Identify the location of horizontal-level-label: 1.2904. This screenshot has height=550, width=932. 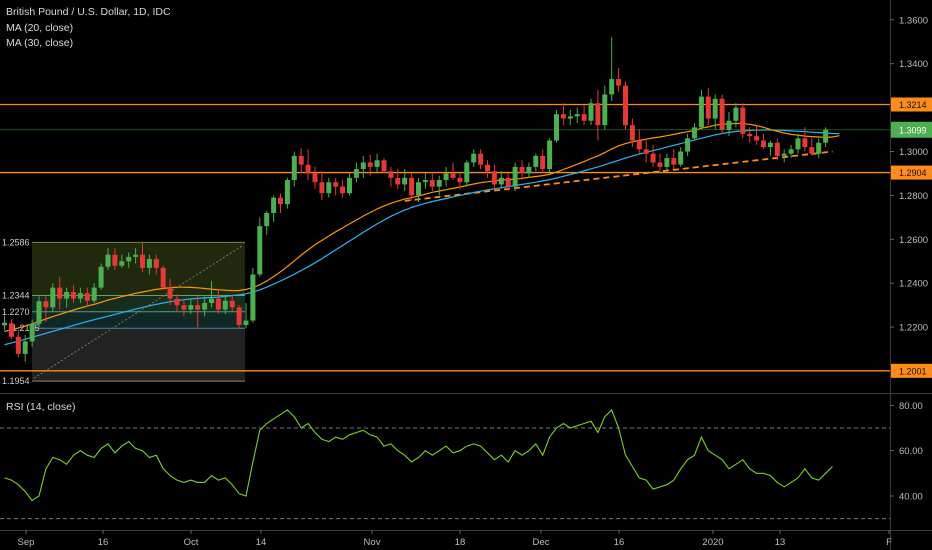
(913, 173).